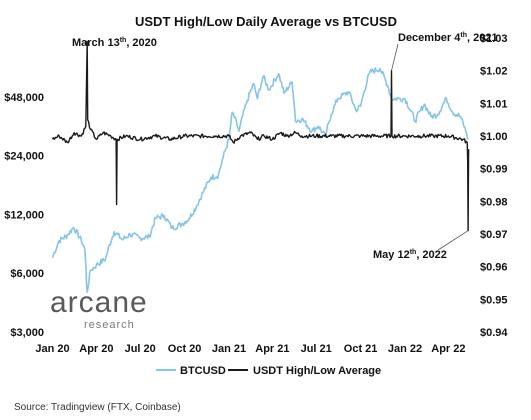  What do you see at coordinates (99, 302) in the screenshot?
I see `brand-name: arcane` at bounding box center [99, 302].